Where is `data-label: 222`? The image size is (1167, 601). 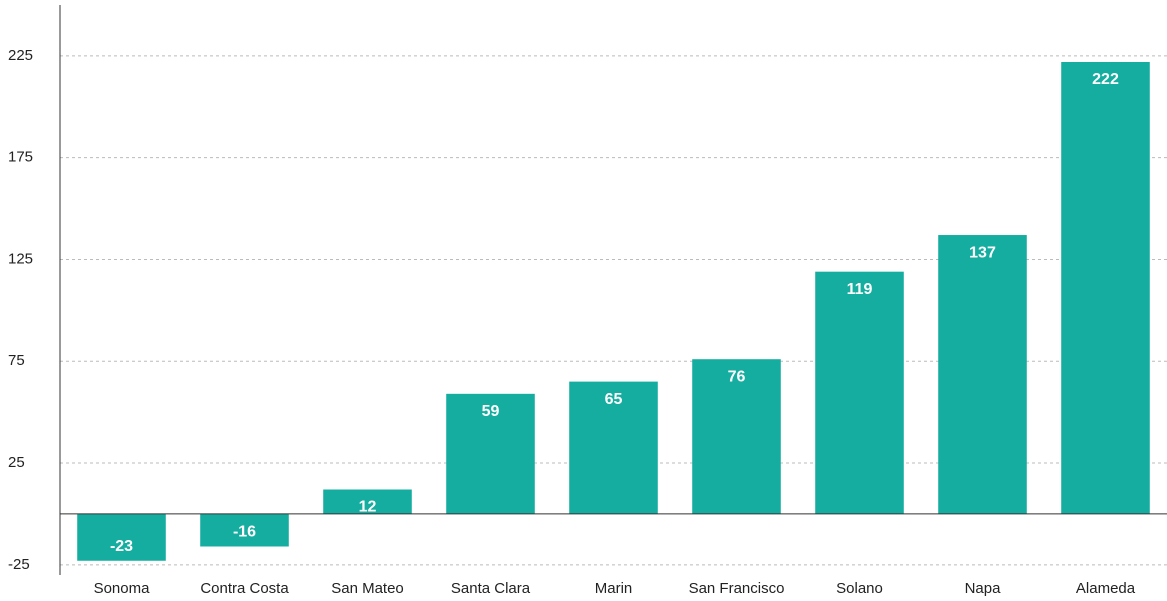
data-label: 222 is located at coordinates (1105, 79).